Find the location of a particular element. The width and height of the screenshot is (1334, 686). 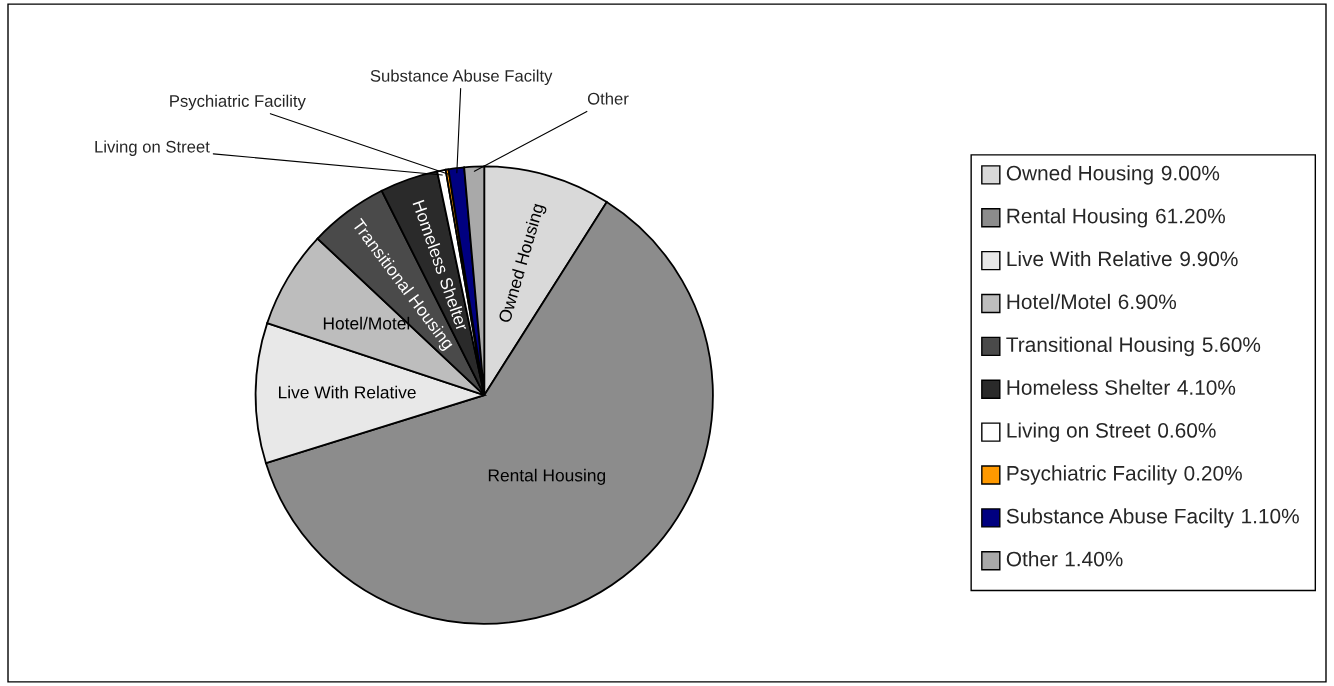

legend-label: Homeless Shelter is located at coordinates (1088, 387).